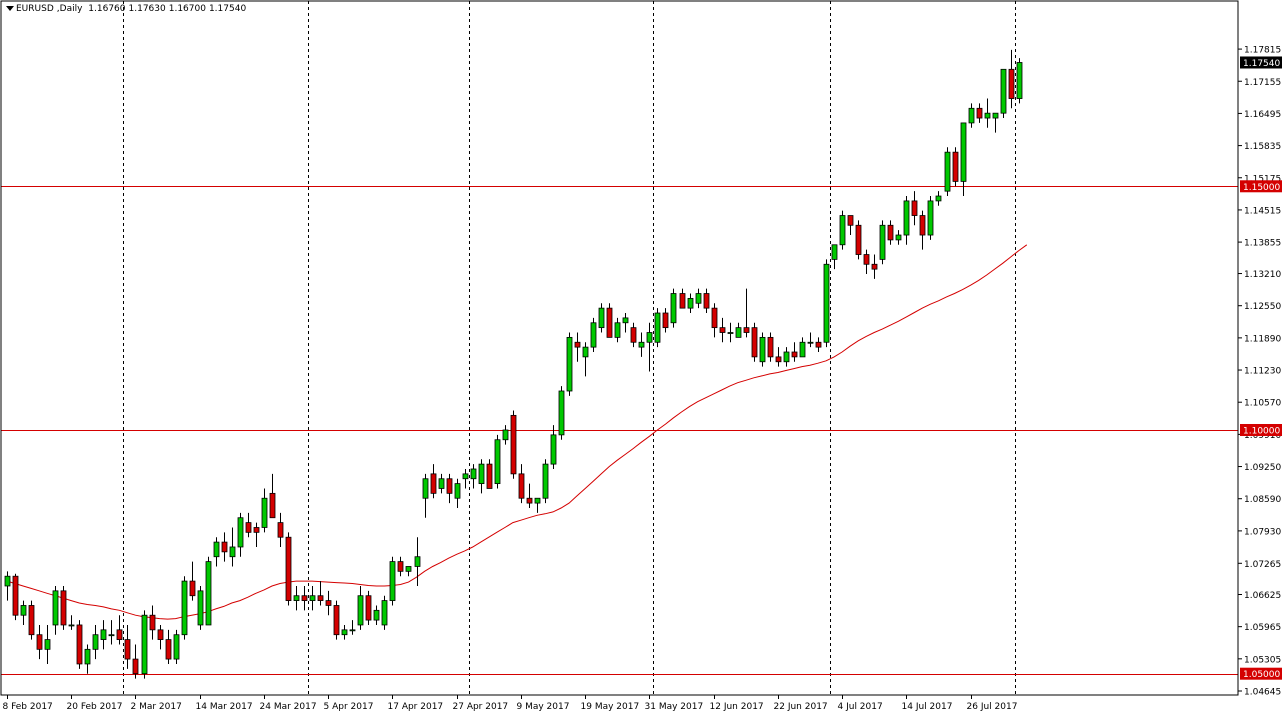 This screenshot has width=1283, height=717. I want to click on price-tick-label: 1.10570, so click(1262, 404).